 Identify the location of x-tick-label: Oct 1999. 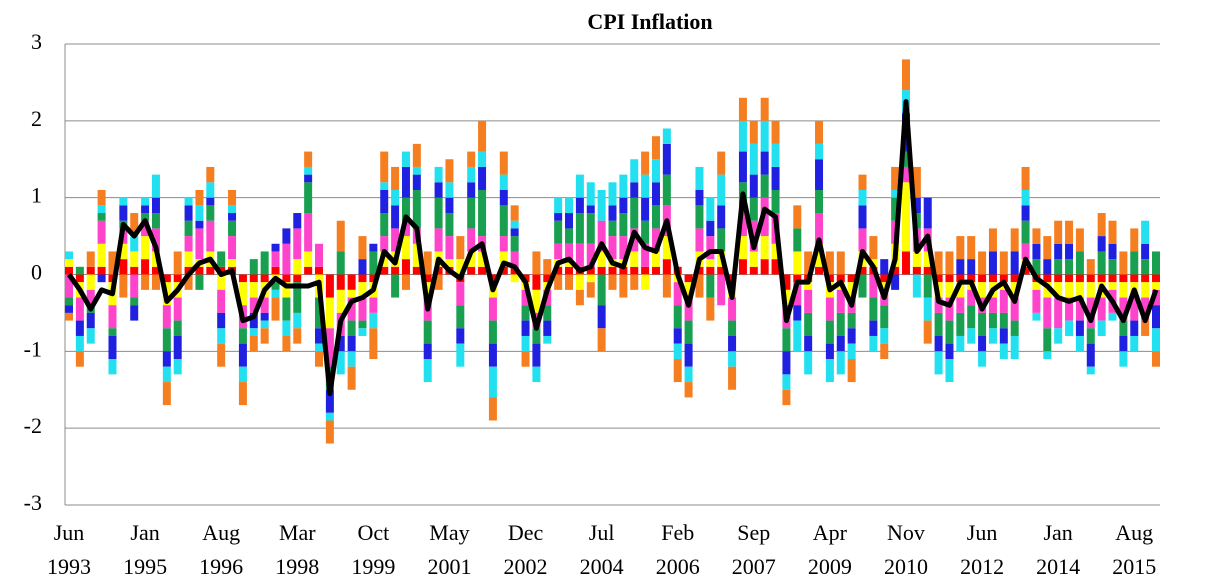
(373, 549).